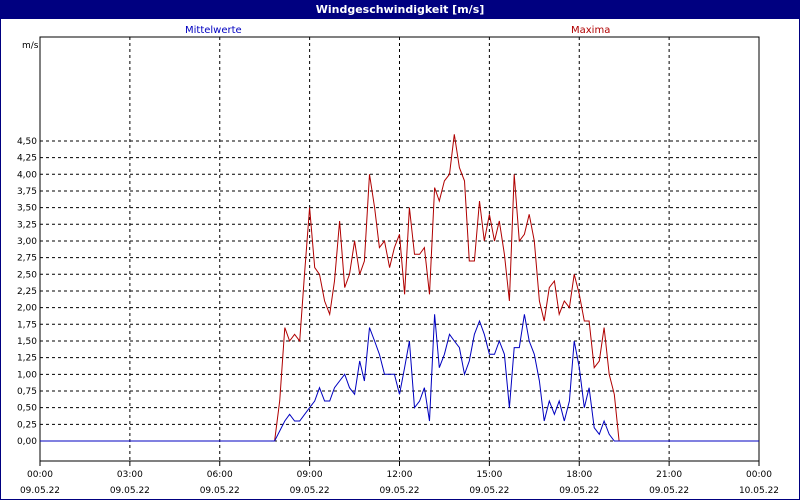 The width and height of the screenshot is (800, 500). I want to click on y-tick-label: 4,25, so click(27, 159).